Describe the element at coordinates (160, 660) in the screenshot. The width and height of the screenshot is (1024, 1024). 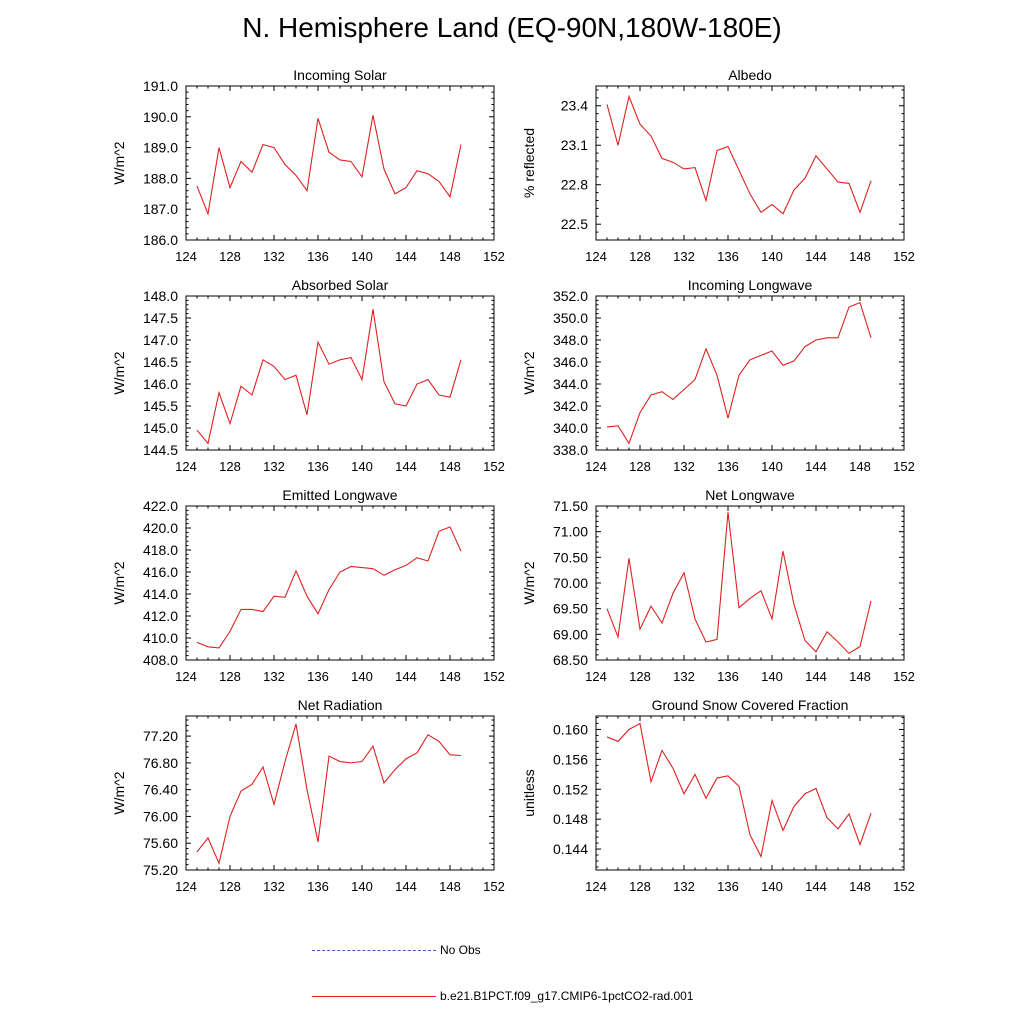
I see `y-tick-label: 408.0` at that location.